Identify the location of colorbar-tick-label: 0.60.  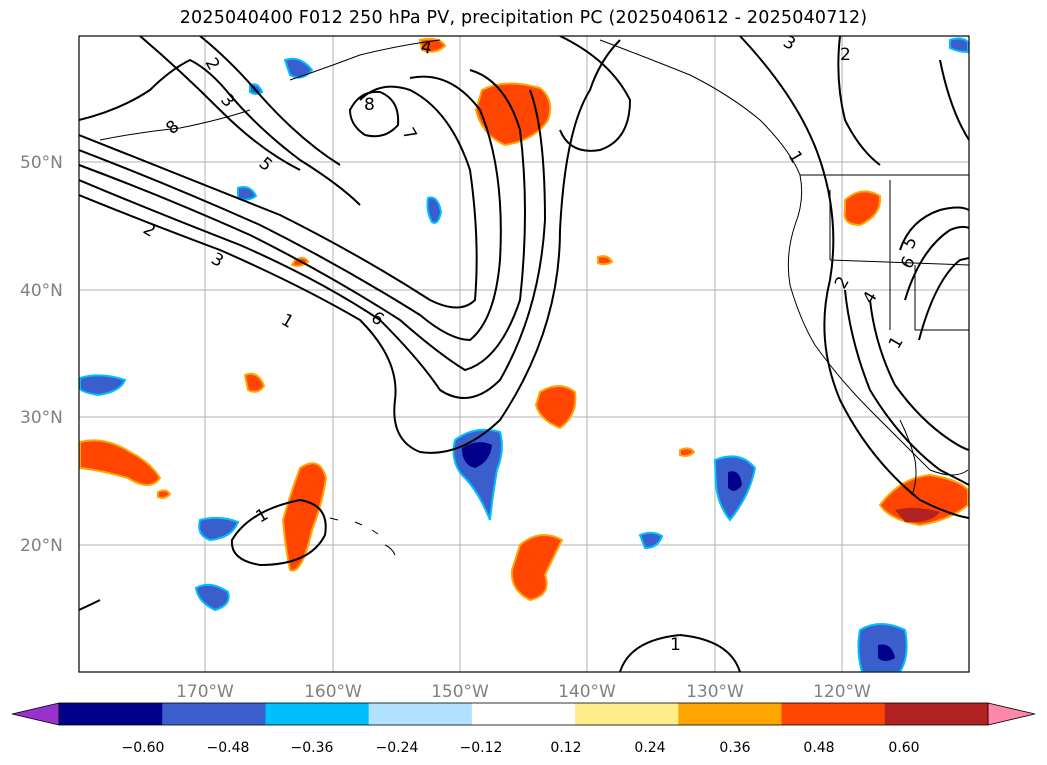
(903, 748).